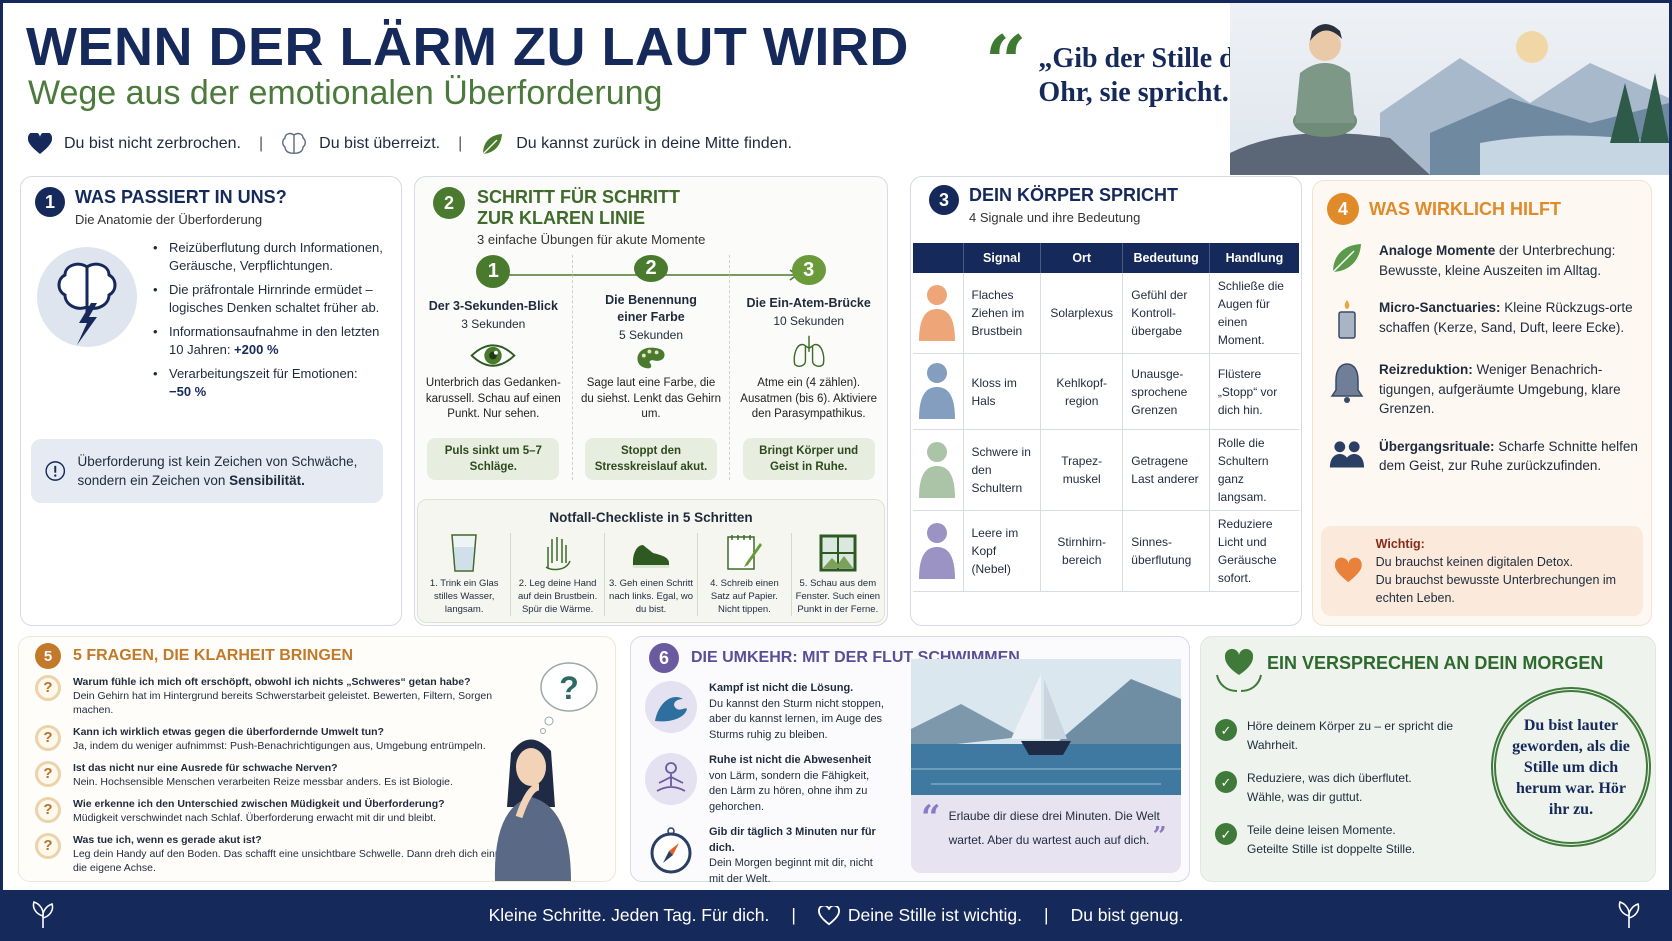 Image resolution: width=1672 pixels, height=941 pixels. I want to click on section-subtitle: 3 einfache Übungen für akute Momente, so click(591, 239).